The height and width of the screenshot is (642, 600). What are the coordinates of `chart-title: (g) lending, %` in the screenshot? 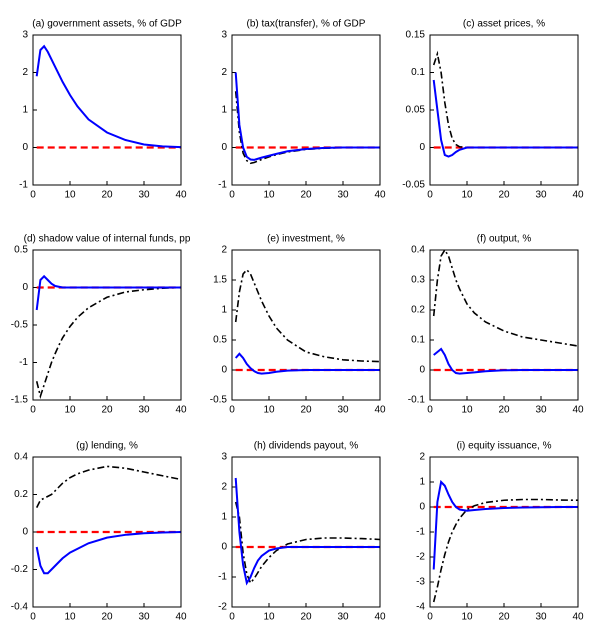 It's located at (107, 446).